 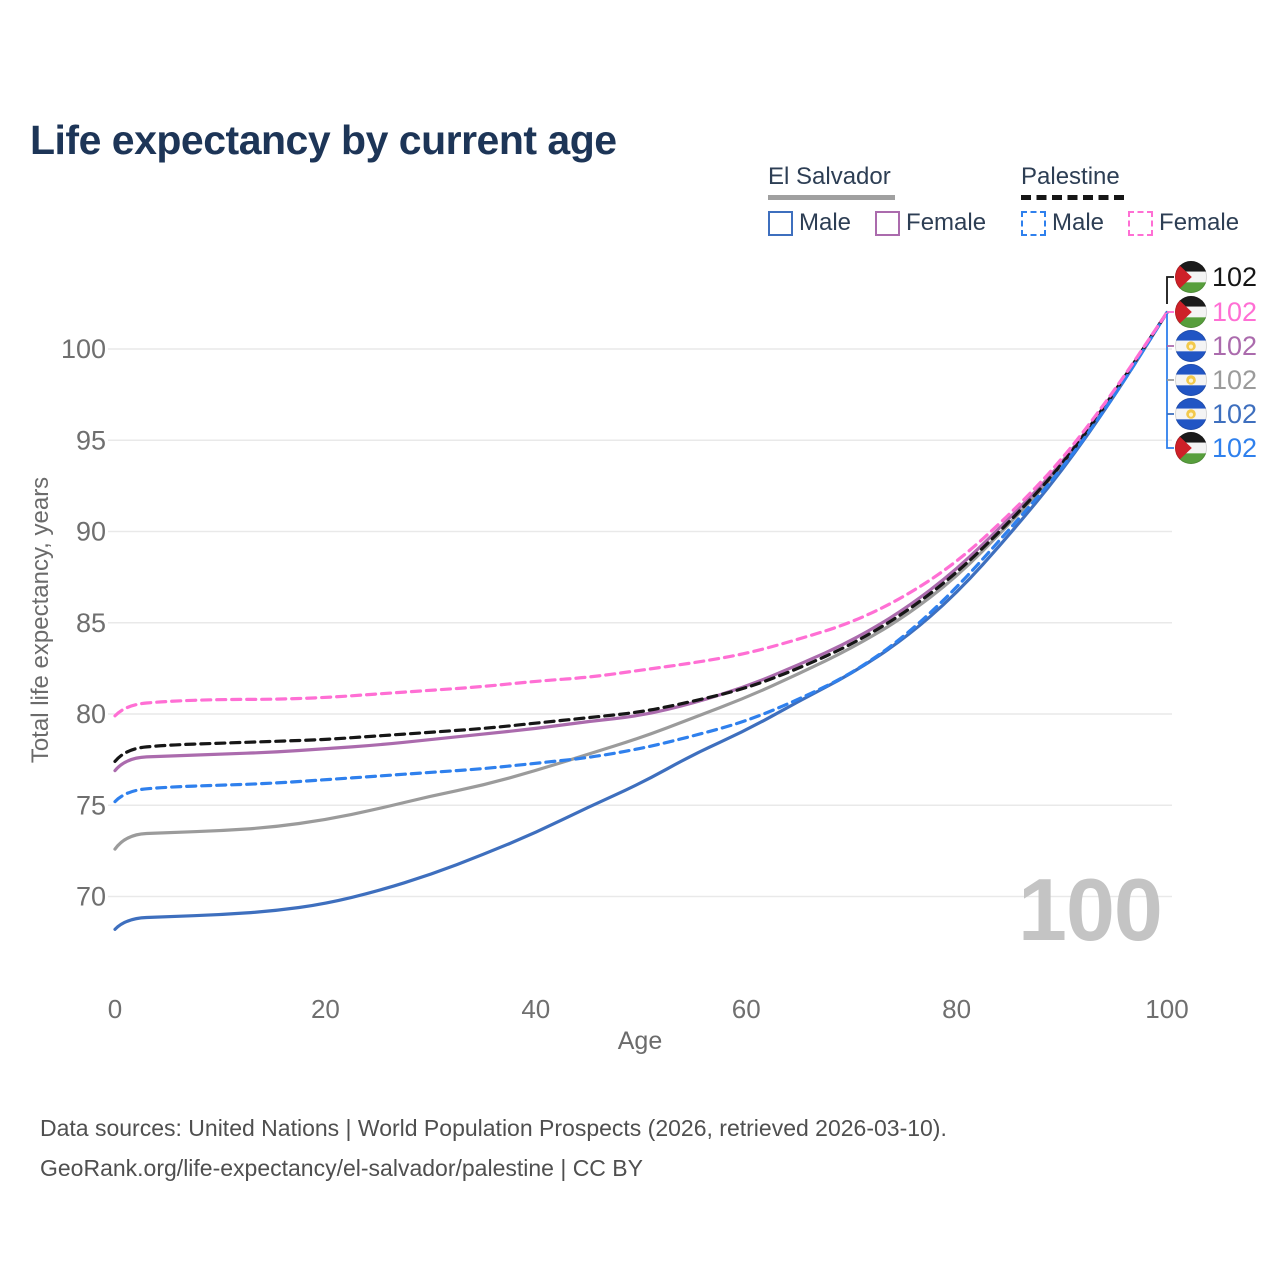 I want to click on end-labels: 102 102 102 102 102 102, so click(x=1215, y=362).